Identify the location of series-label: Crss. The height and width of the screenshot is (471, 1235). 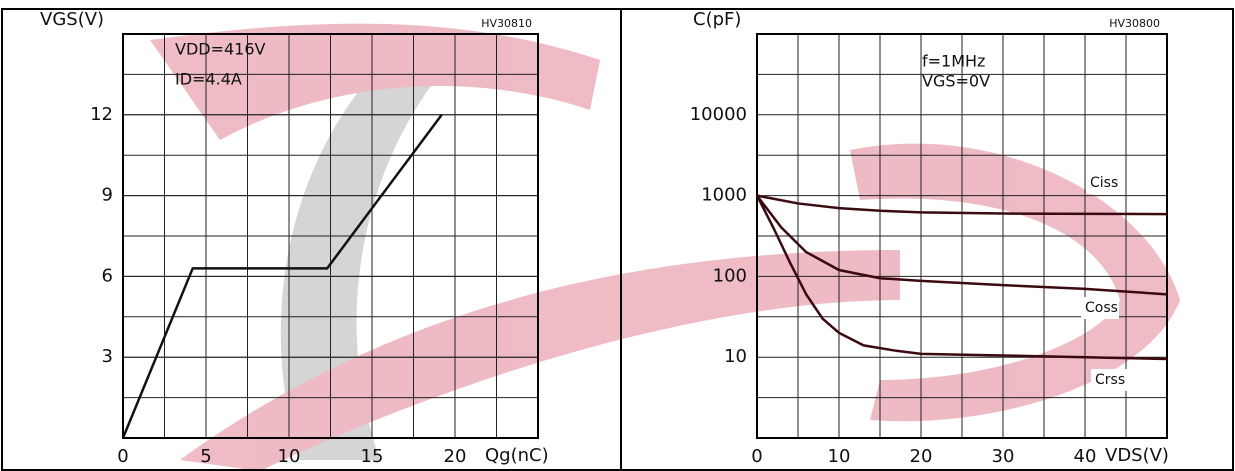
(1110, 380).